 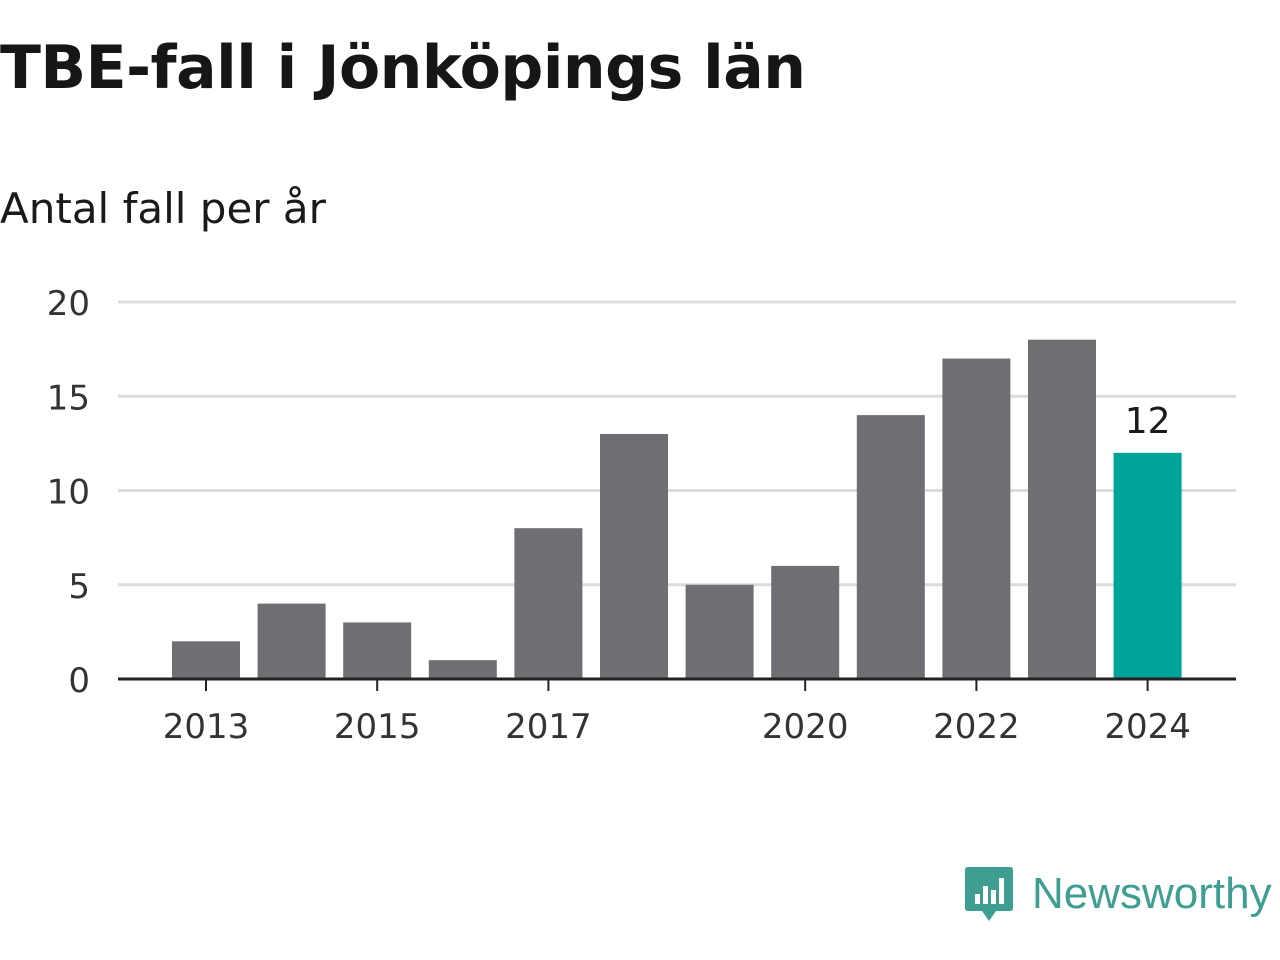 I want to click on bar-2013, so click(x=206, y=660).